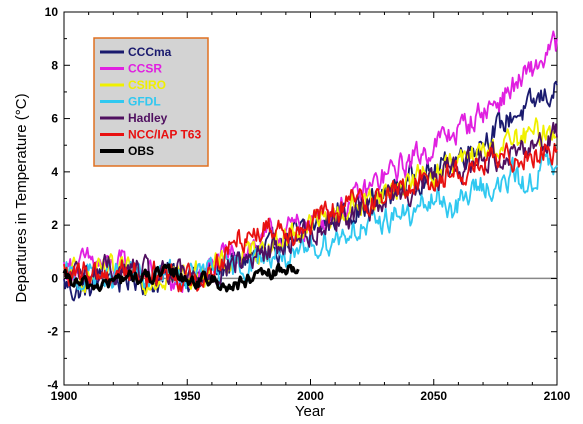  I want to click on x-tick-label: 2100, so click(557, 396).